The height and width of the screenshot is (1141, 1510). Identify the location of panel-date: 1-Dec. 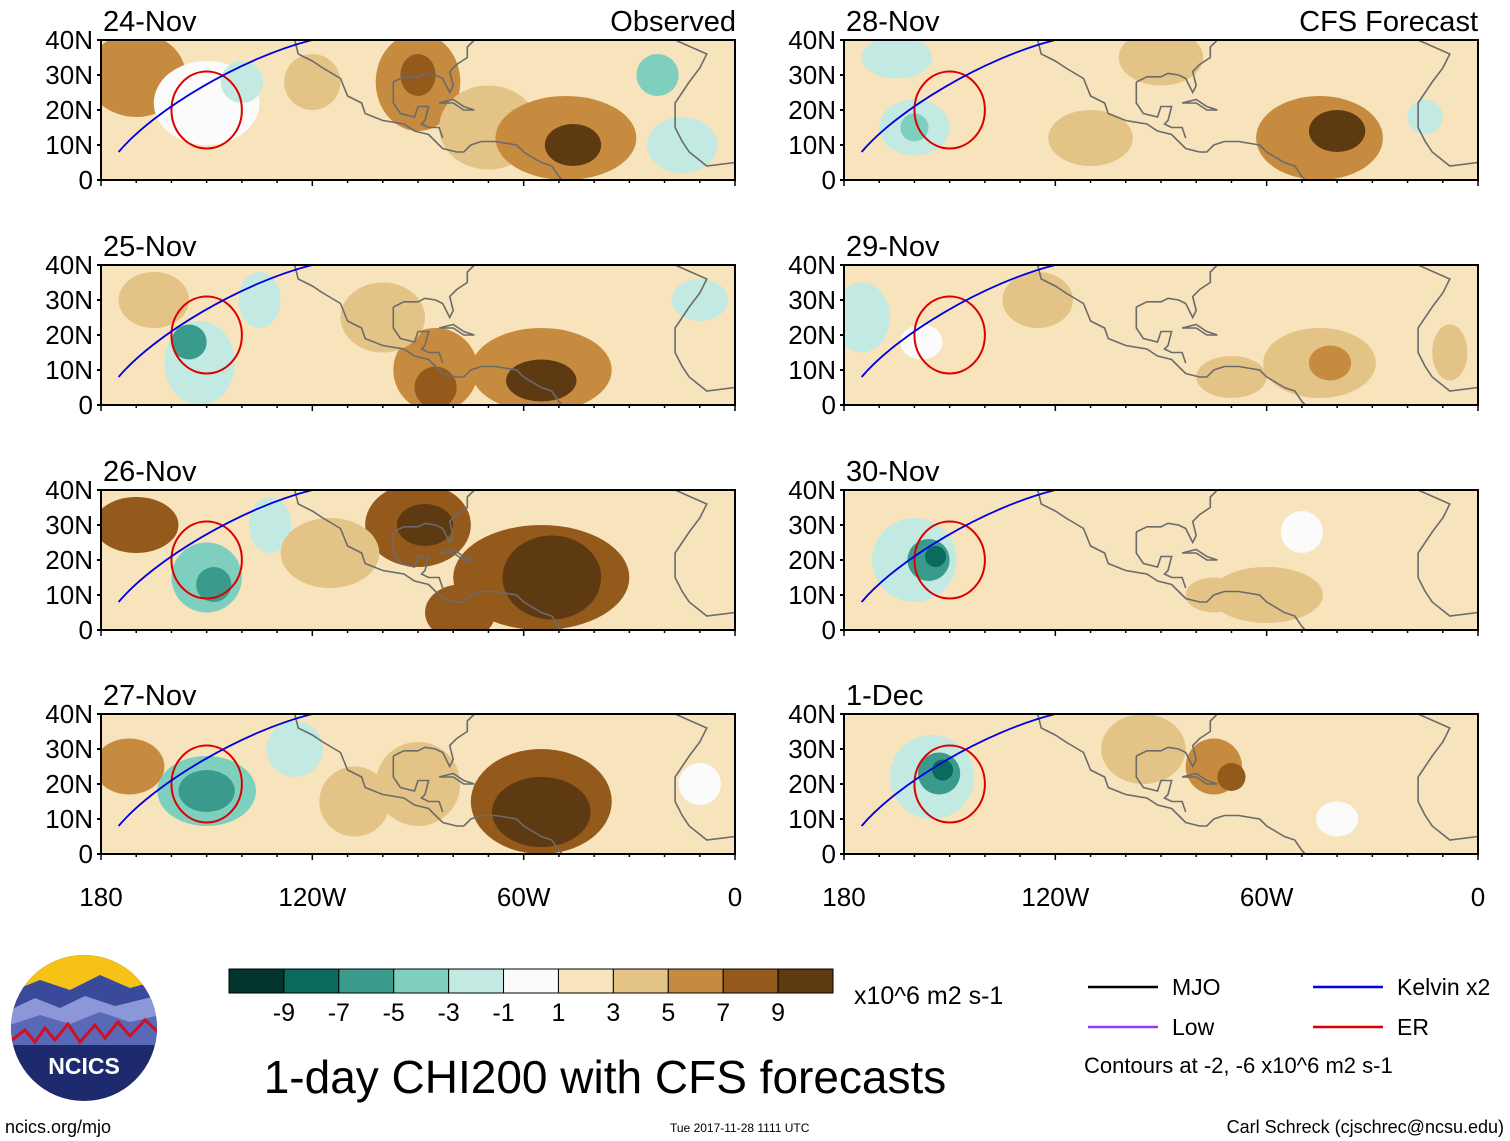
(884, 696).